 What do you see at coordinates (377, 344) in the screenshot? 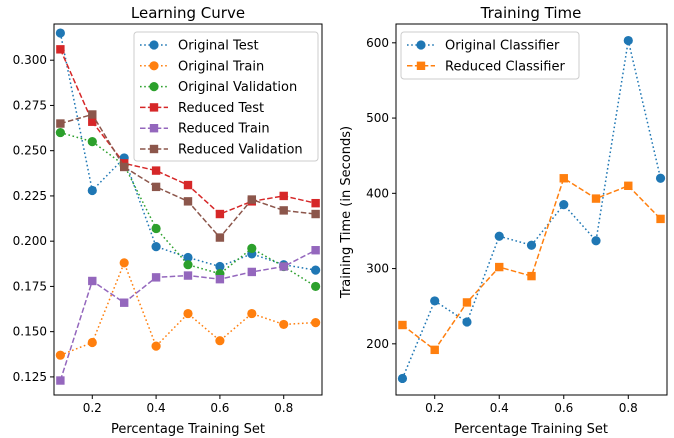
I see `y-tick-label: 200` at bounding box center [377, 344].